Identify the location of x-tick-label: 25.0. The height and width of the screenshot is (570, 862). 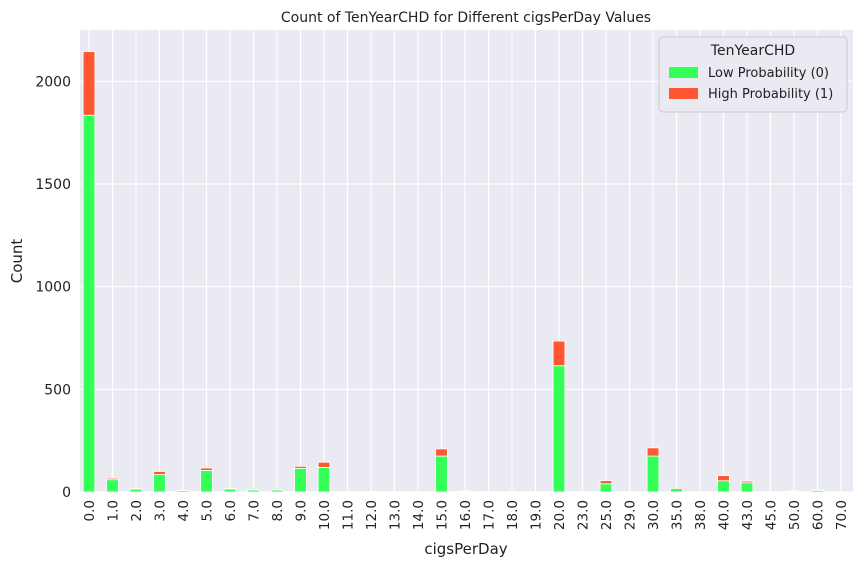
(607, 515).